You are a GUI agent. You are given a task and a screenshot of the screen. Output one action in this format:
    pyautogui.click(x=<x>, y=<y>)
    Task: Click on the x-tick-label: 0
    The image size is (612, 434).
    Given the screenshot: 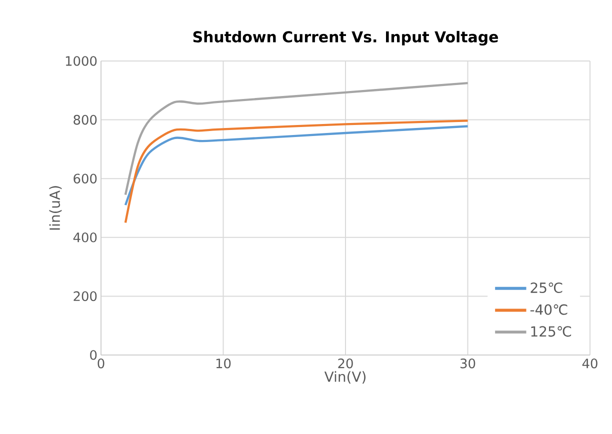 What is the action you would take?
    pyautogui.click(x=101, y=363)
    